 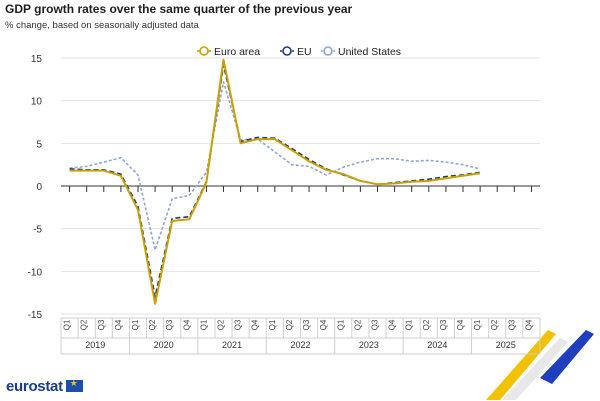 I want to click on year-label: 2025, so click(x=506, y=345).